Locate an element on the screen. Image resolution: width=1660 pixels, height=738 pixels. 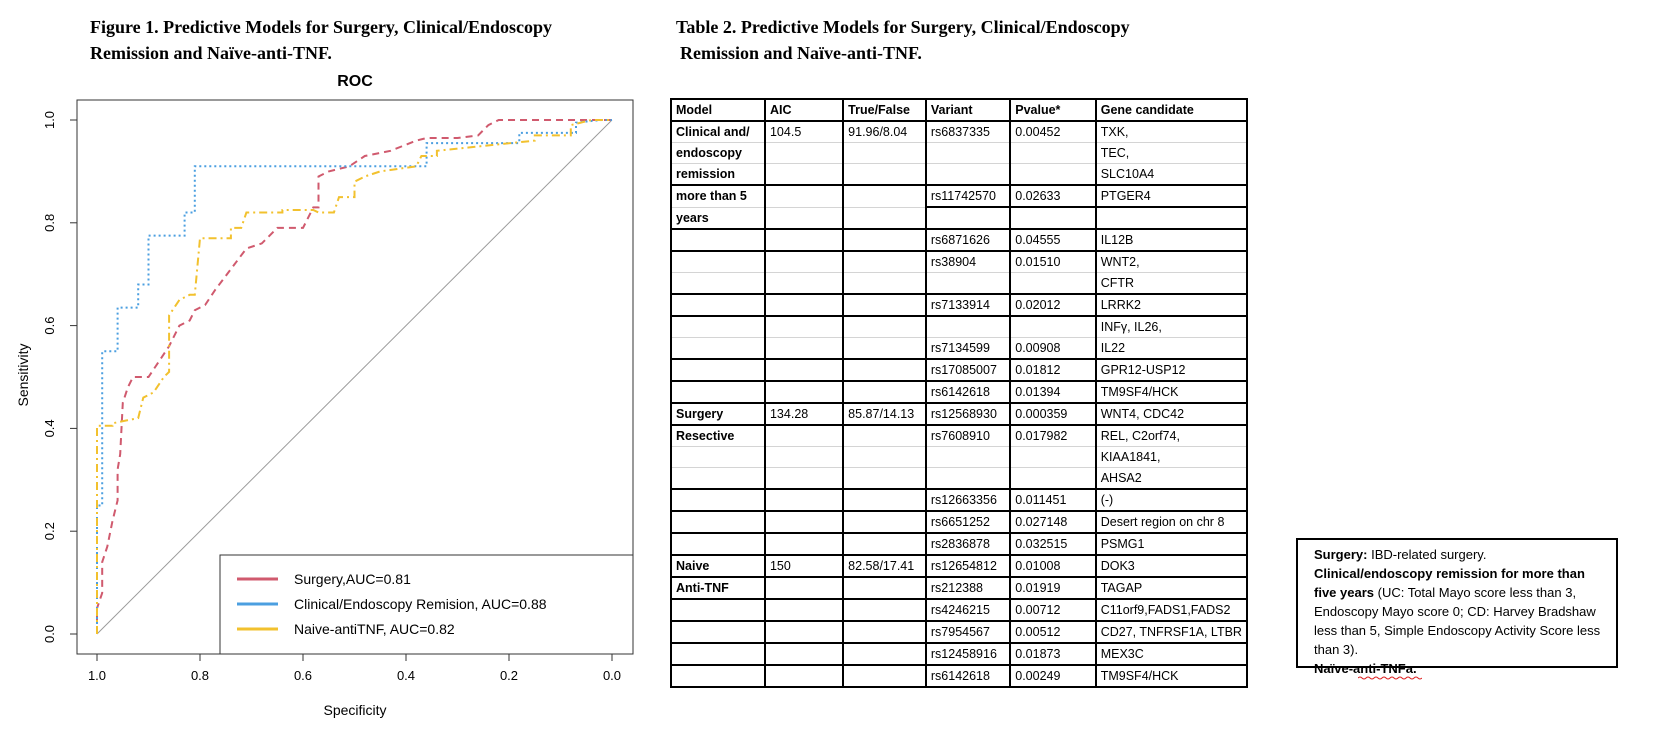
cell-pvalue: 0.01008 is located at coordinates (1053, 566).